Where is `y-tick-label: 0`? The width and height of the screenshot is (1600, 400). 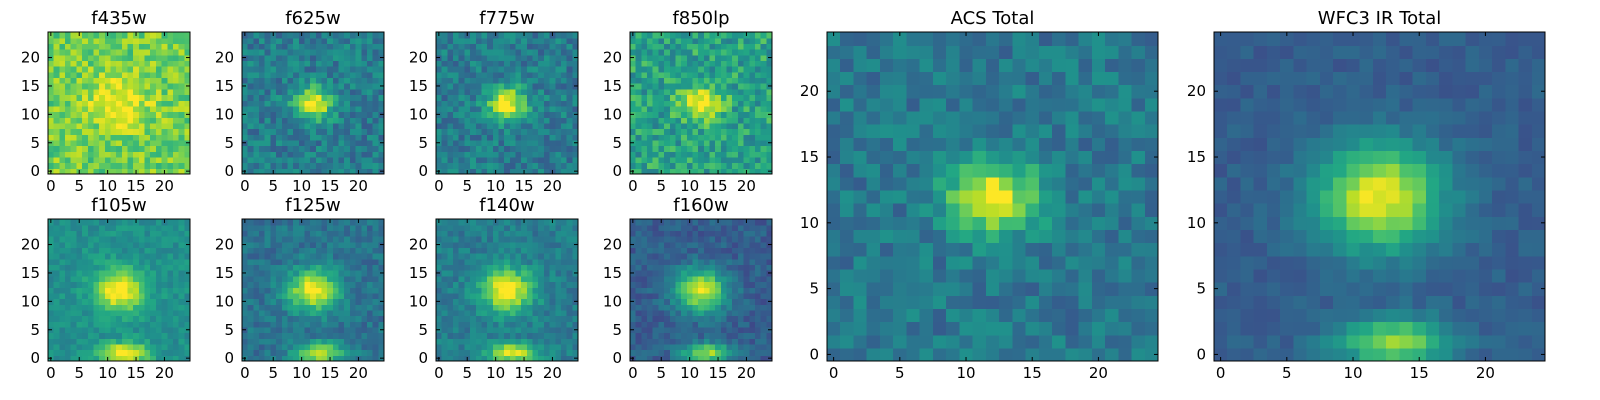 y-tick-label: 0 is located at coordinates (35, 358).